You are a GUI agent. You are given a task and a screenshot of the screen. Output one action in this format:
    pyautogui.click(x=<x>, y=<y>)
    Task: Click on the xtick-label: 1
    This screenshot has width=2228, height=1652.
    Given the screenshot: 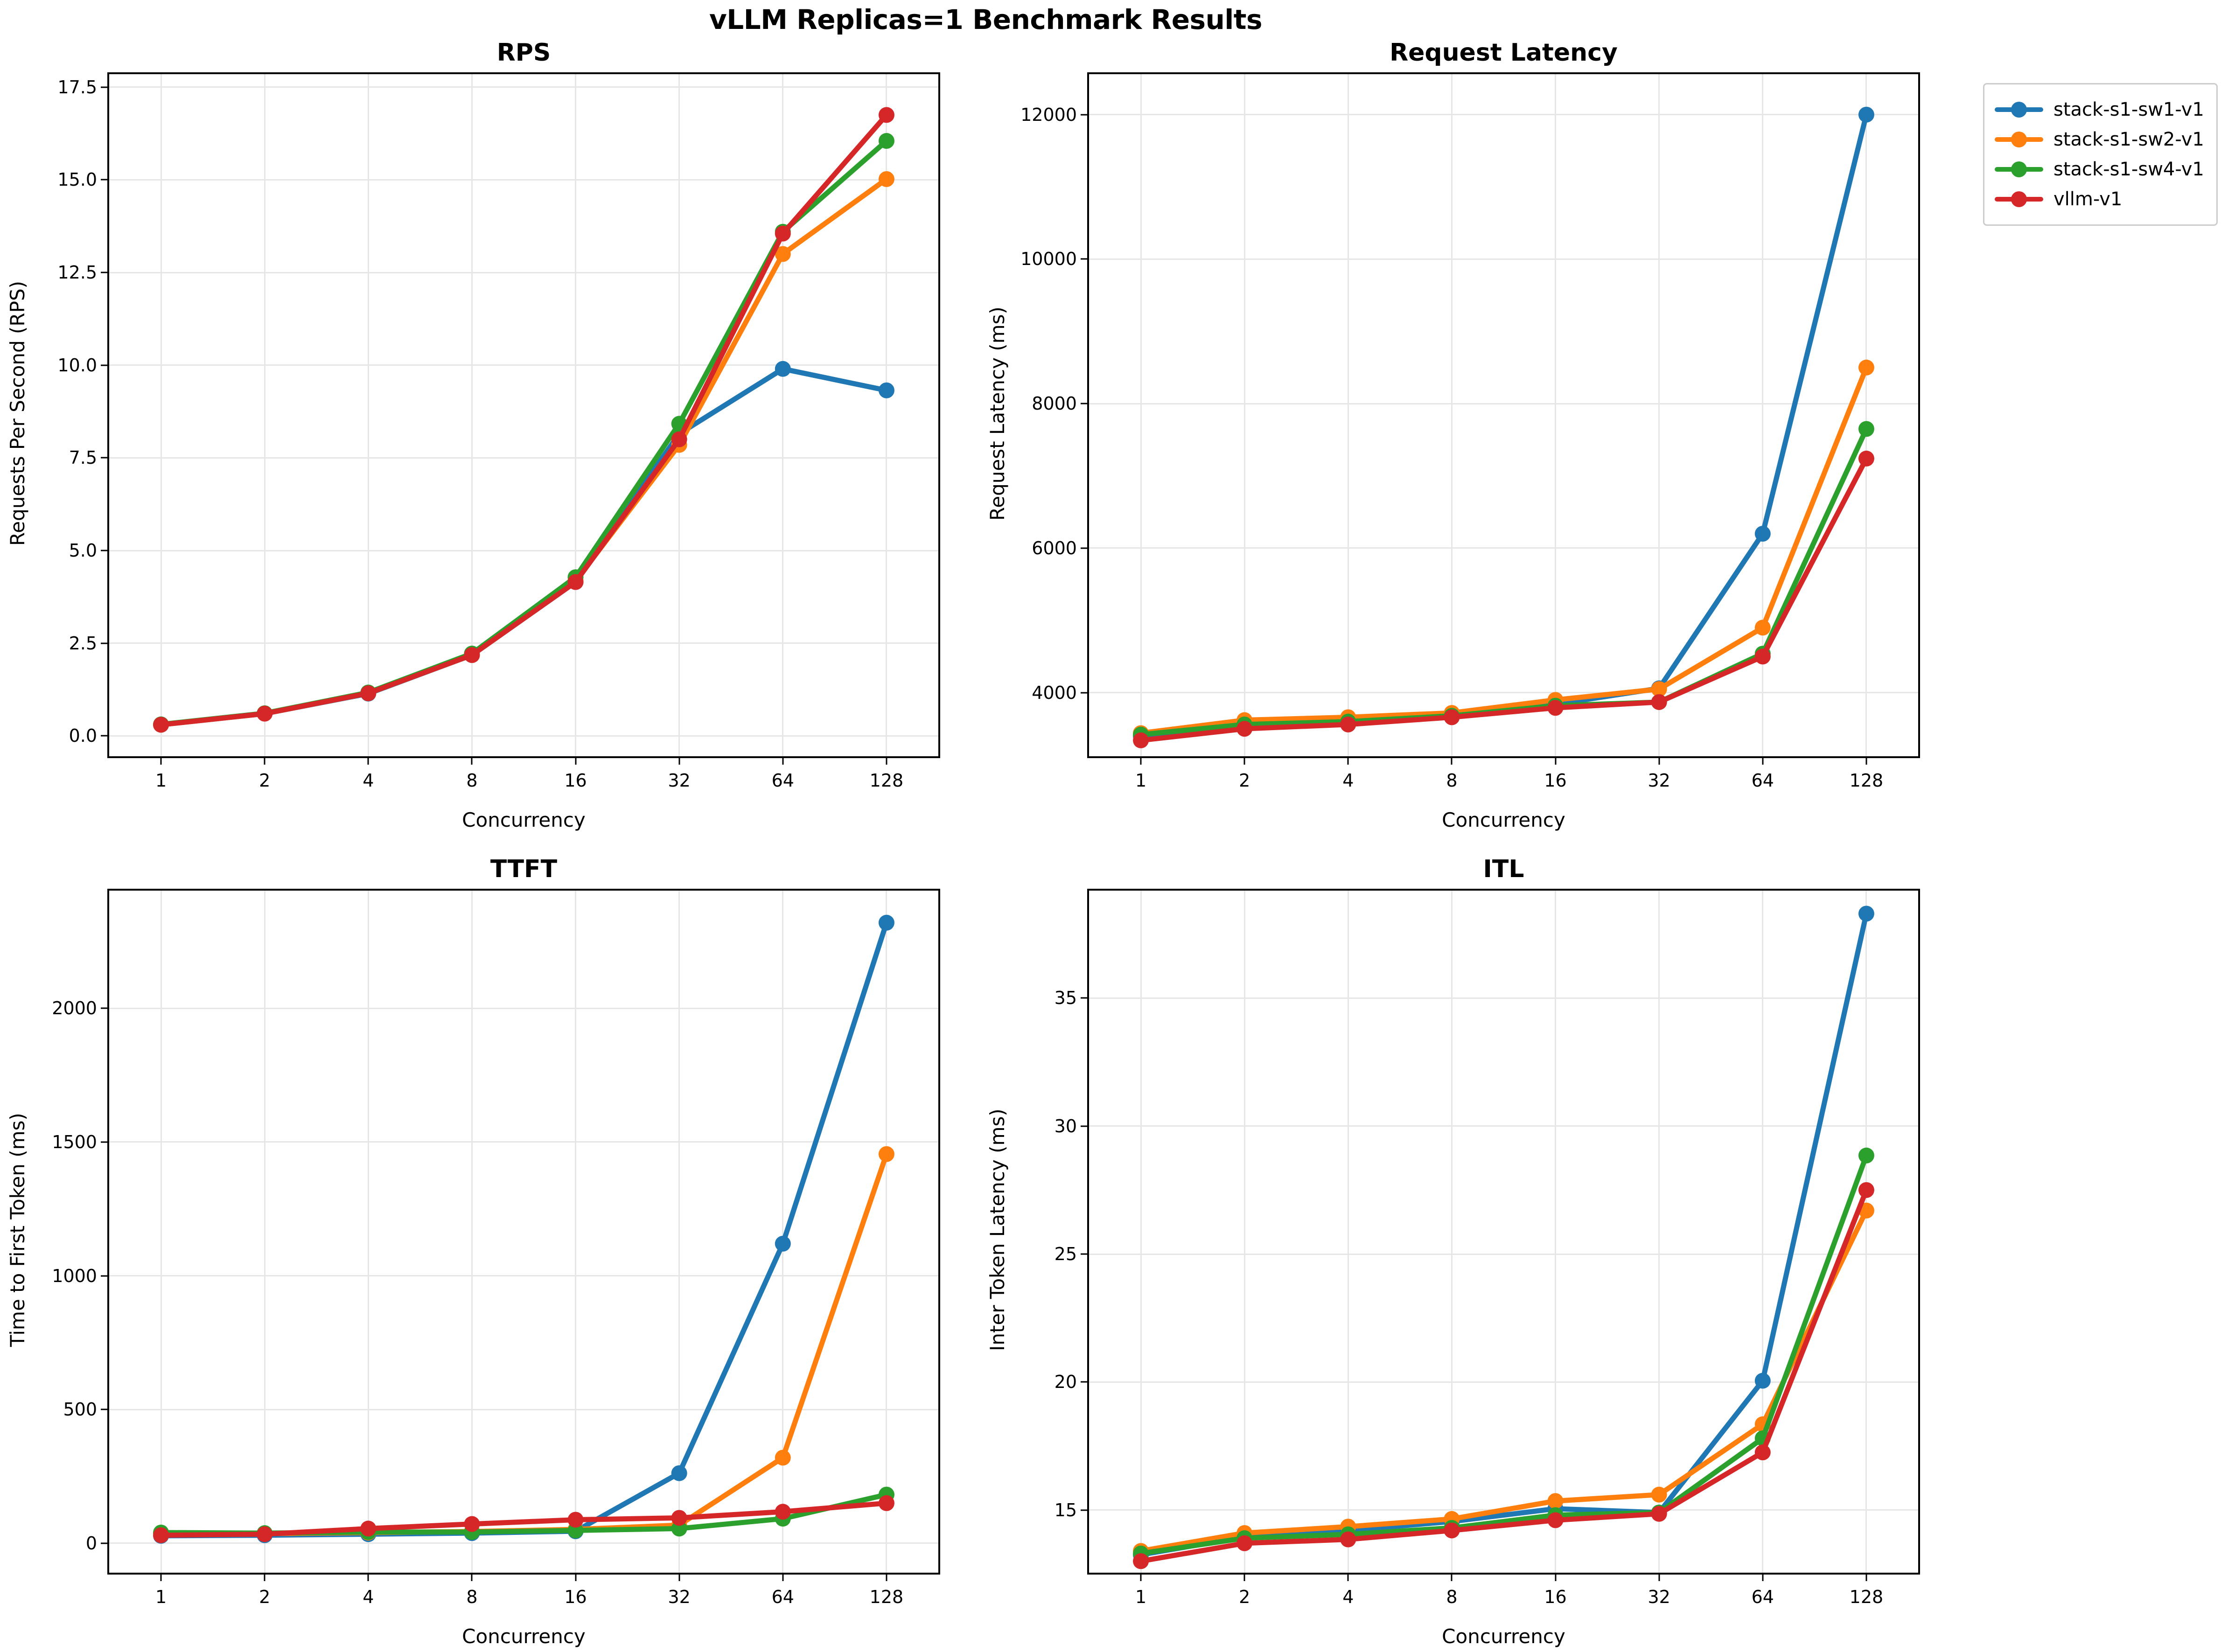 What is the action you would take?
    pyautogui.click(x=1141, y=780)
    